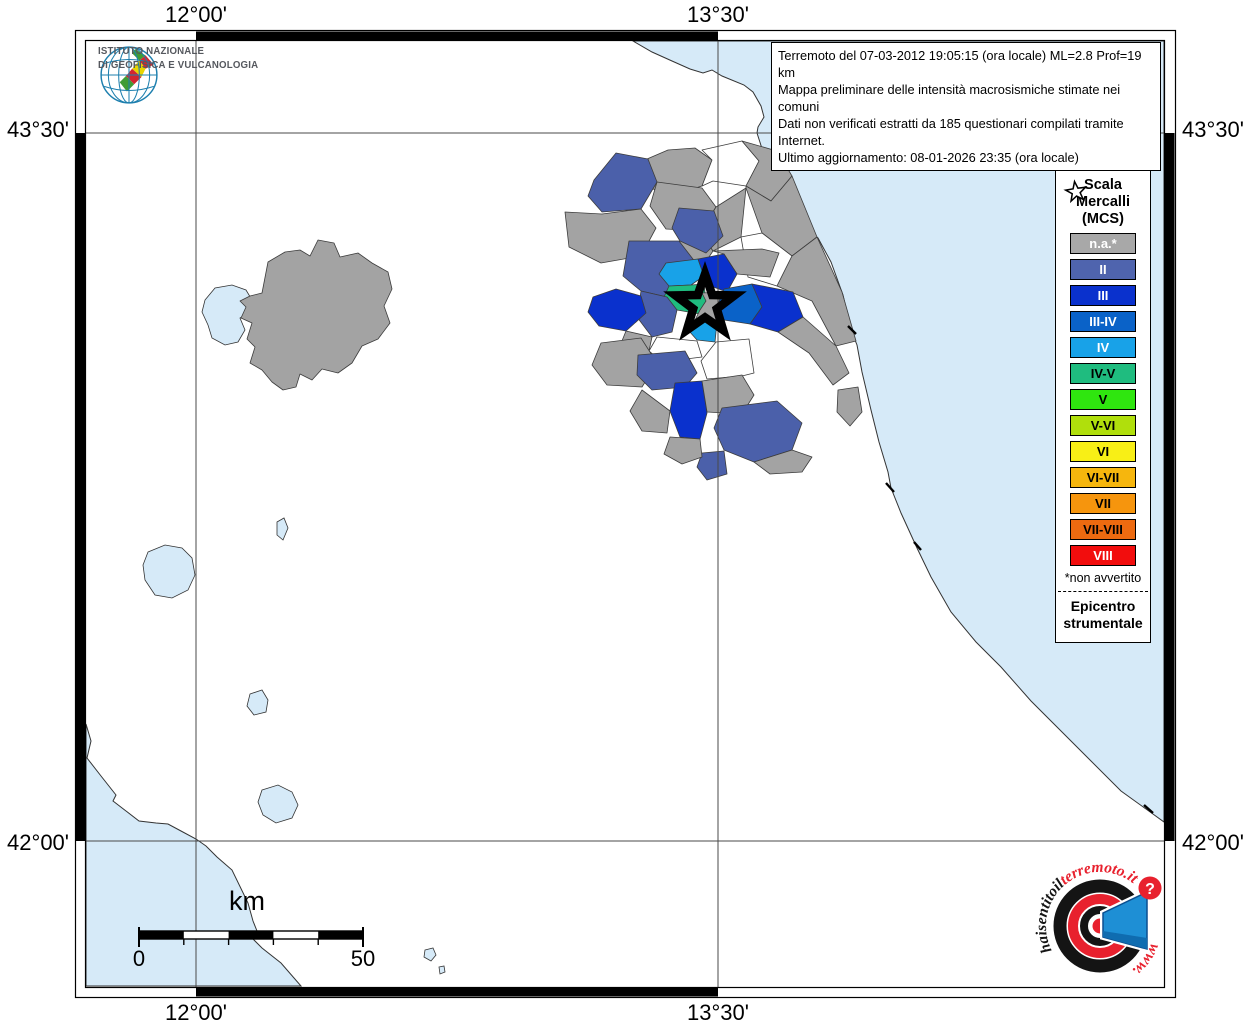 The width and height of the screenshot is (1256, 1024). Describe the element at coordinates (139, 958) in the screenshot. I see `scale-start-label: 0` at that location.